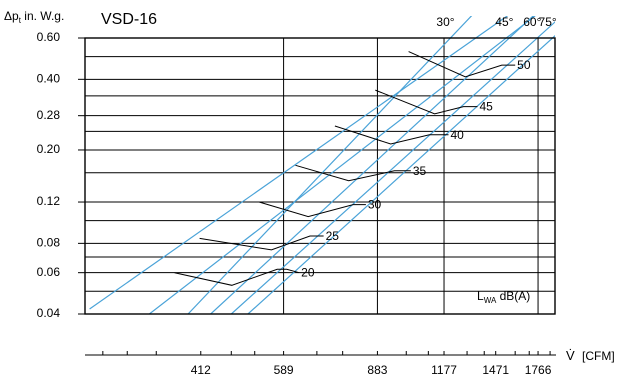 This screenshot has height=379, width=619. I want to click on x-tick-label: 1471, so click(495, 370).